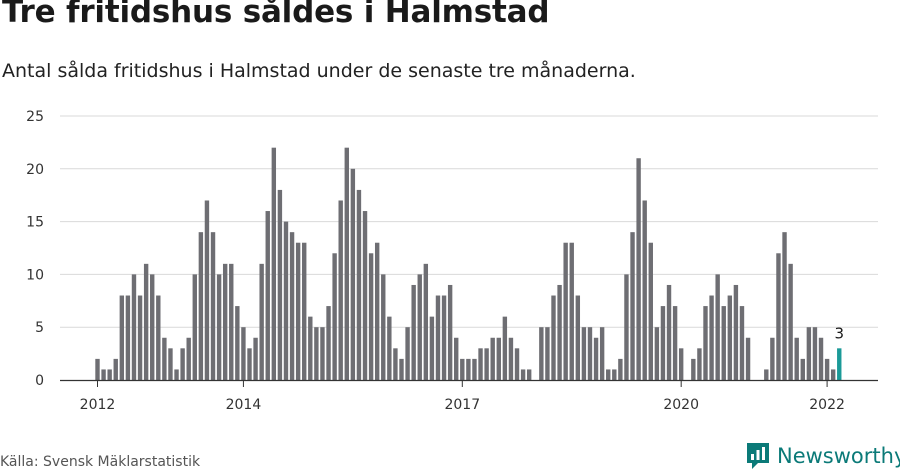  What do you see at coordinates (35, 170) in the screenshot?
I see `y-tick-label: 20` at bounding box center [35, 170].